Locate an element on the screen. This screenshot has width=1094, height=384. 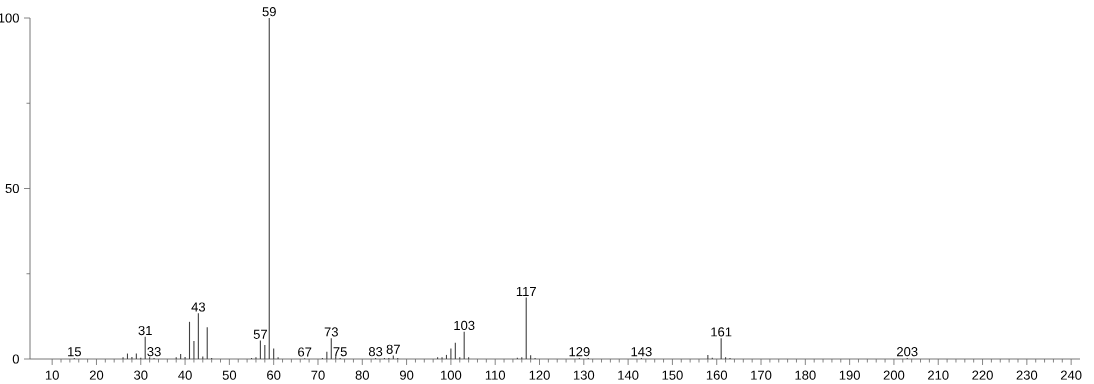
x-tick-label: 210 is located at coordinates (938, 375).